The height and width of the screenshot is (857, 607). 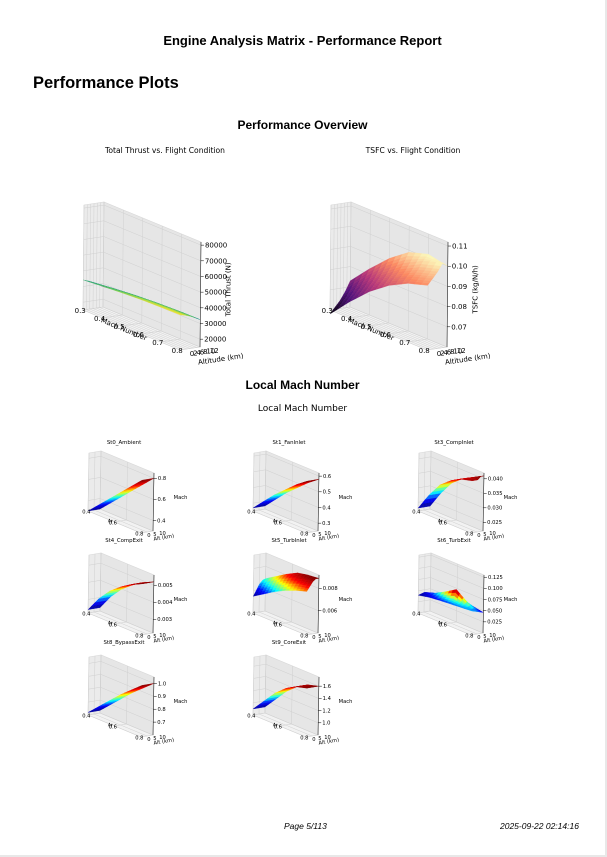 What do you see at coordinates (305, 826) in the screenshot?
I see `page-number: Page 5/113` at bounding box center [305, 826].